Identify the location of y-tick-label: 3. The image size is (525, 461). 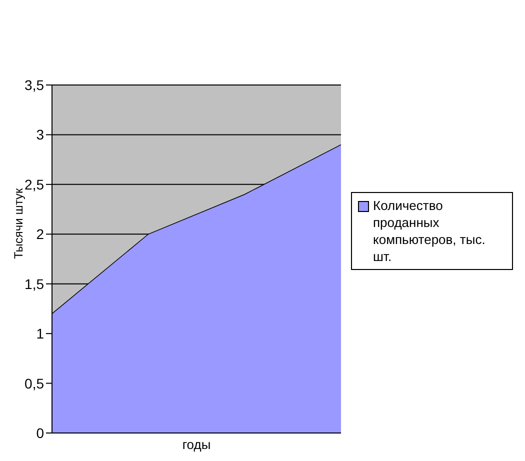
(40, 134).